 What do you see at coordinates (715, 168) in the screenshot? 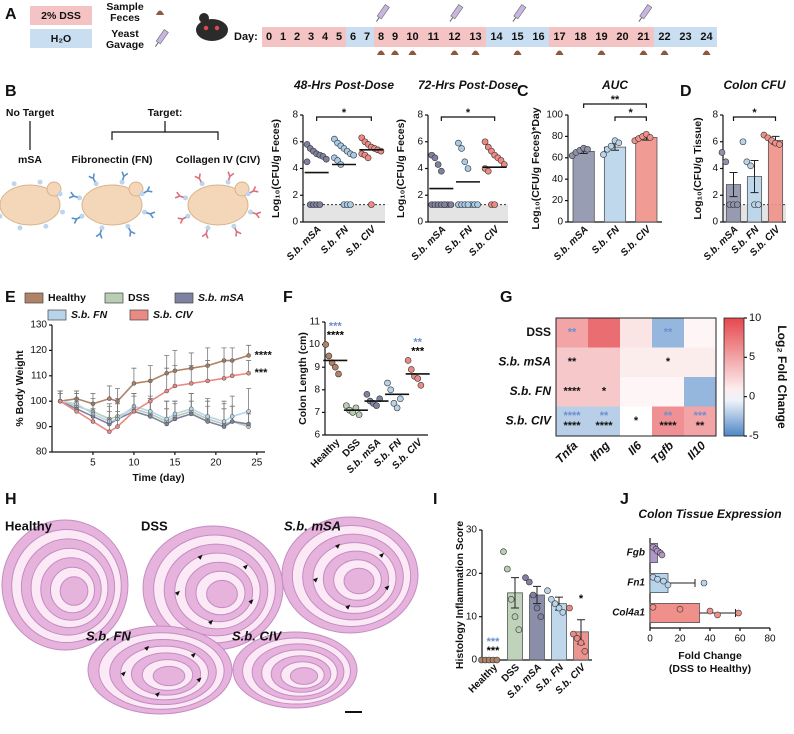
I see `y-tick-label: 4` at bounding box center [715, 168].